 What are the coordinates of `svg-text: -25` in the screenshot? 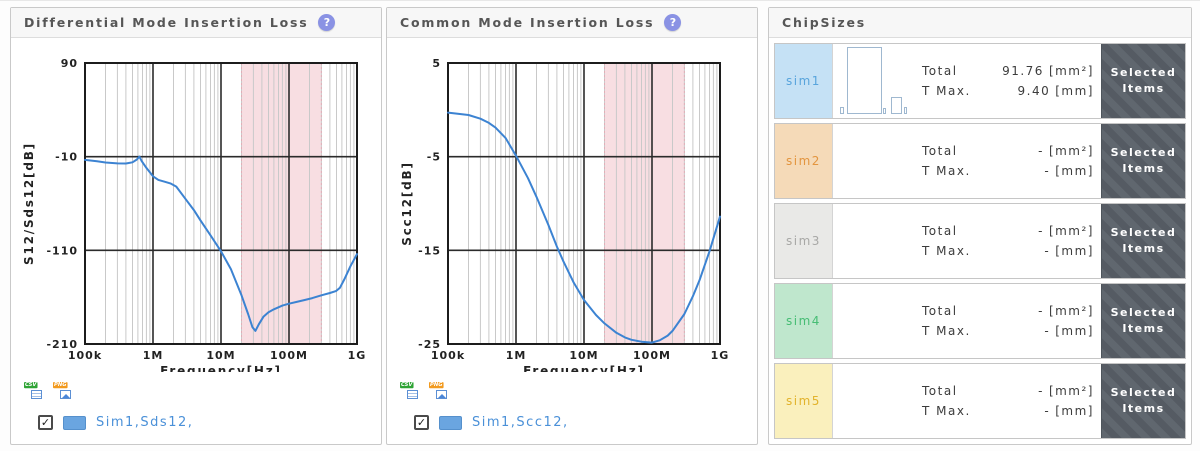 It's located at (429, 344).